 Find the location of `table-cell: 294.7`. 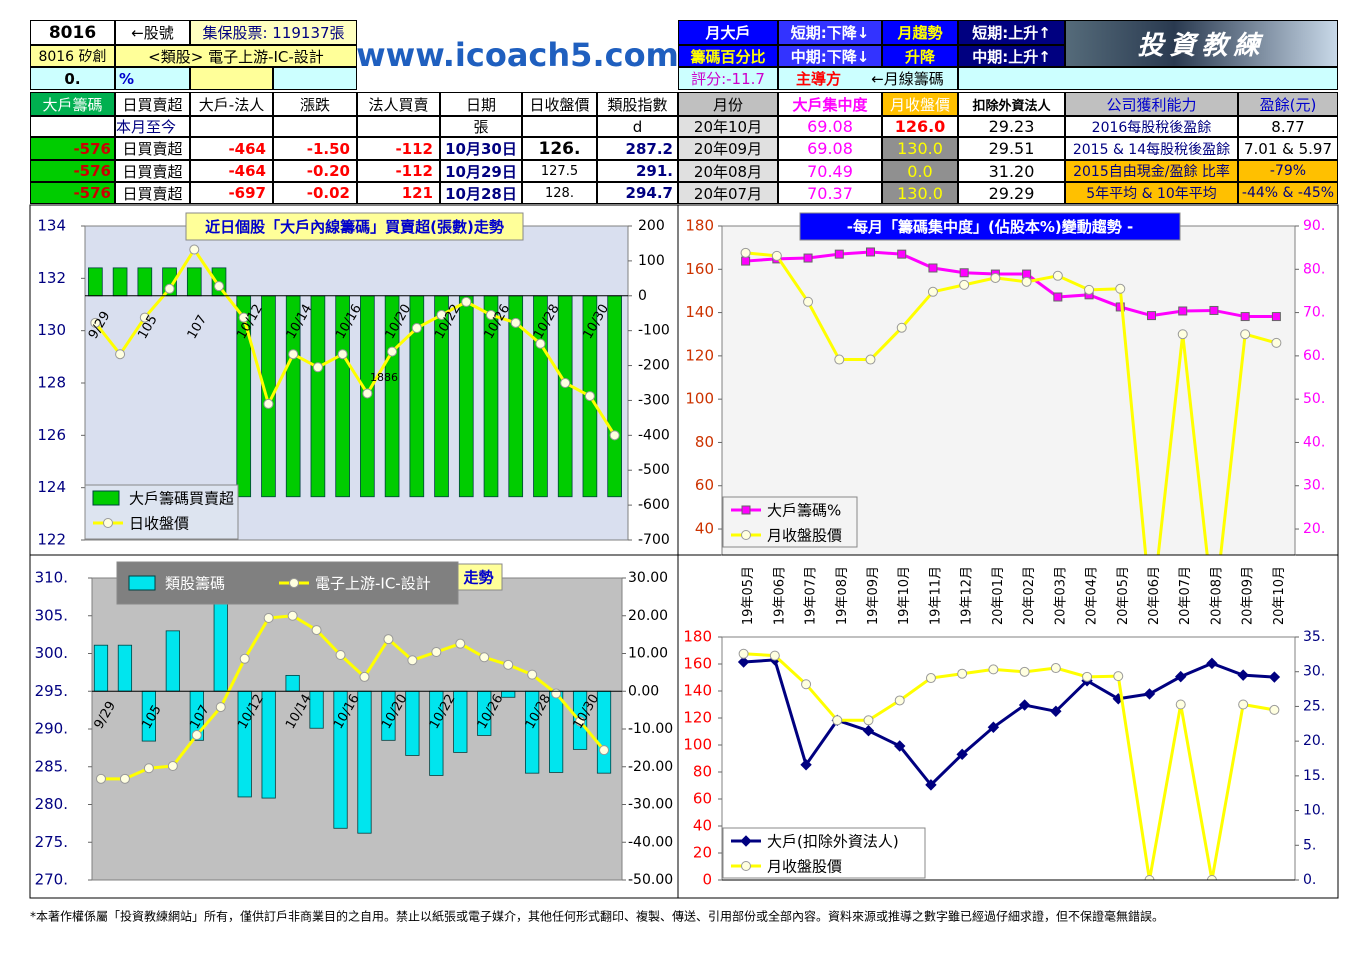

table-cell: 294.7 is located at coordinates (637, 193).